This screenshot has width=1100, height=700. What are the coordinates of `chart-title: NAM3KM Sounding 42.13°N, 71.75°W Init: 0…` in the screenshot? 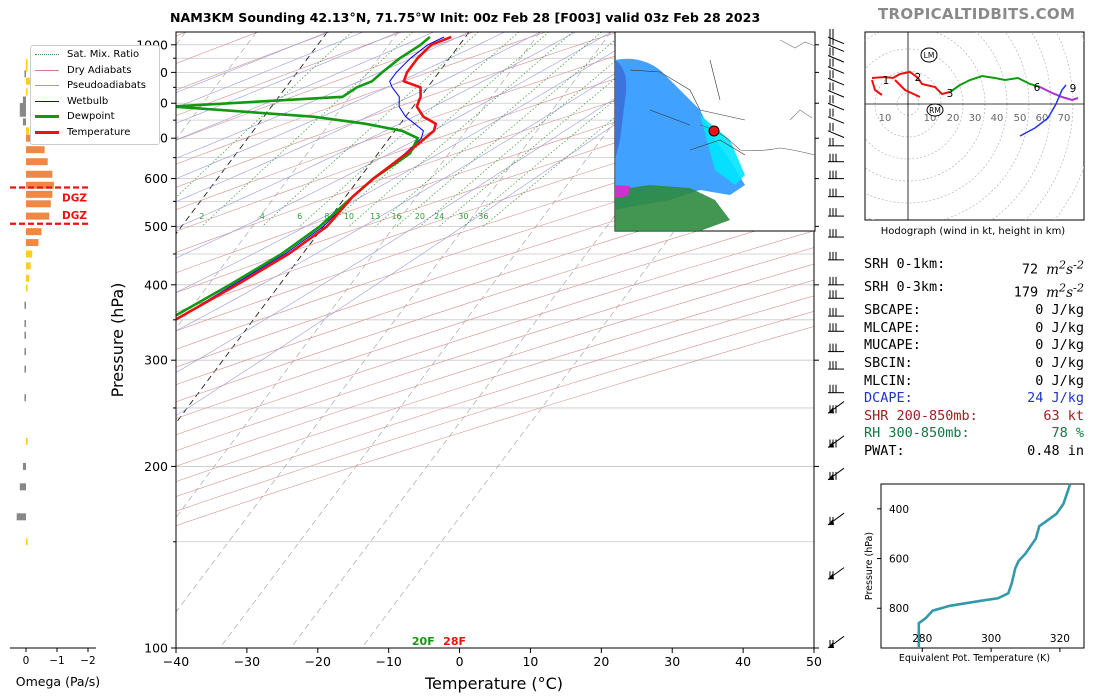 It's located at (465, 17).